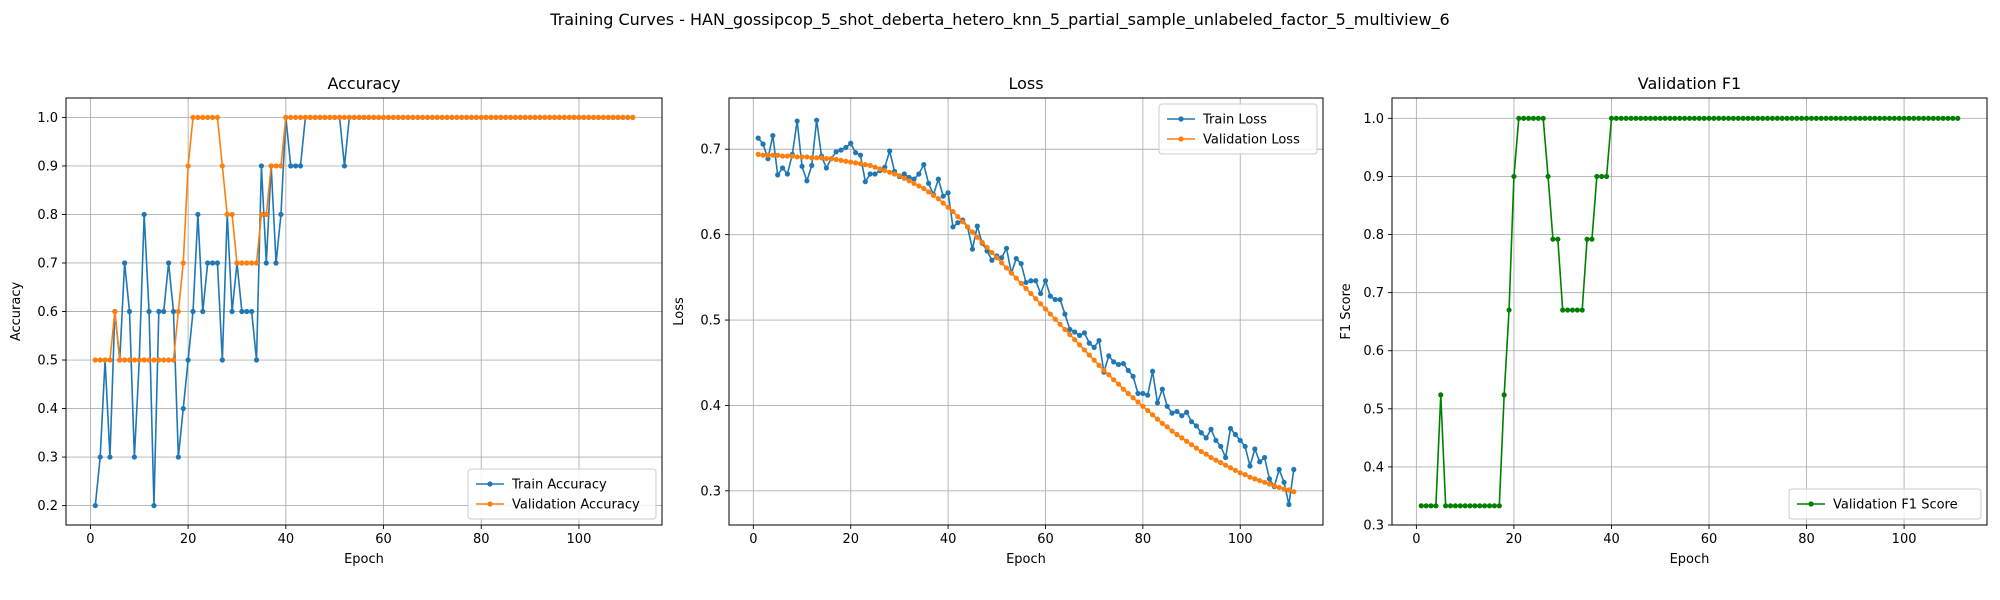  Describe the element at coordinates (1895, 505) in the screenshot. I see `chart-3-legend-label: Validation F1 Score` at that location.